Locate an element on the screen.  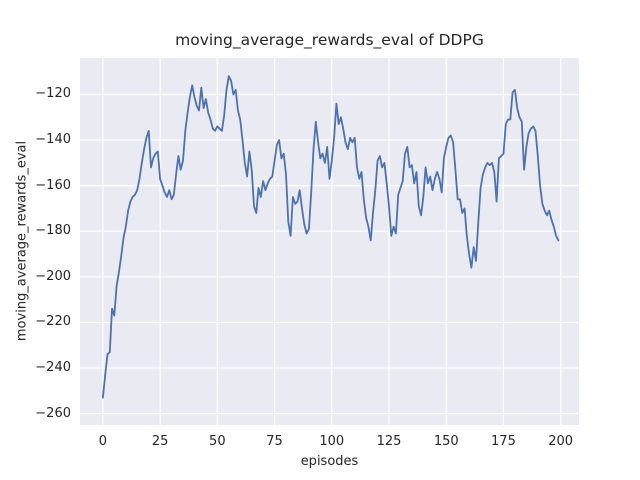
y-tick-label: −160 is located at coordinates (53, 185).